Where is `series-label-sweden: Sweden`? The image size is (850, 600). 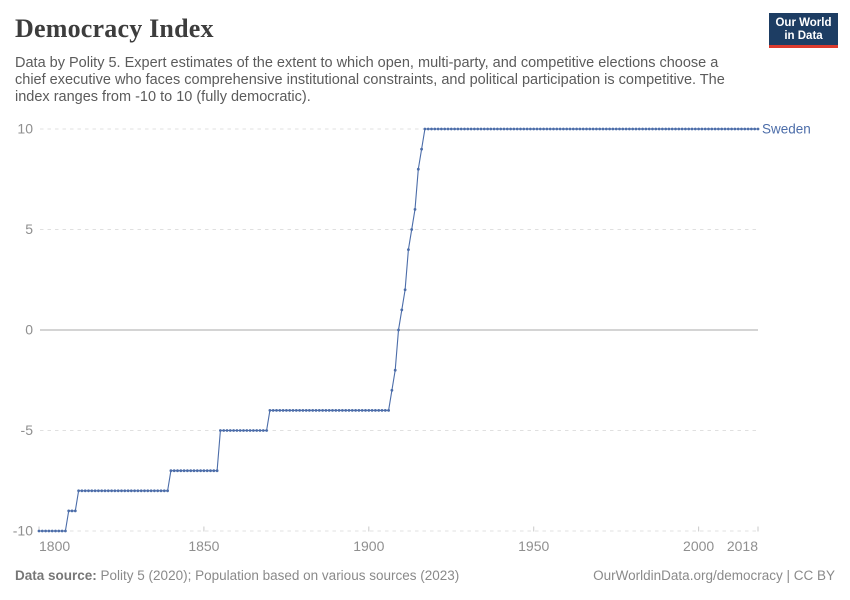 series-label-sweden: Sweden is located at coordinates (786, 129).